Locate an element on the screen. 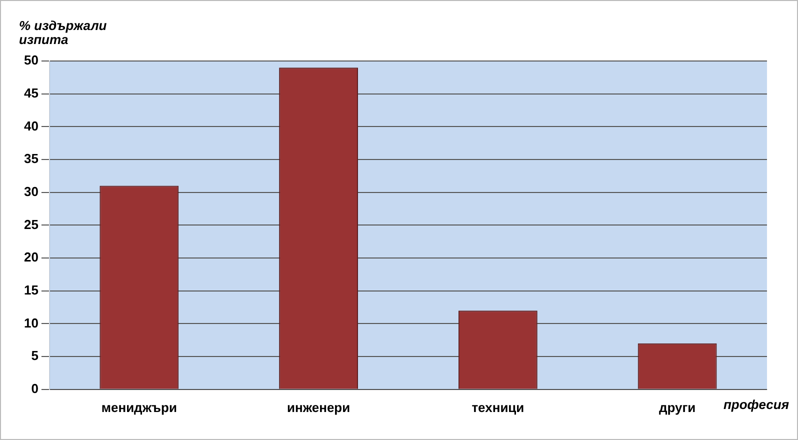  y-tick-label: 5 is located at coordinates (34, 356).